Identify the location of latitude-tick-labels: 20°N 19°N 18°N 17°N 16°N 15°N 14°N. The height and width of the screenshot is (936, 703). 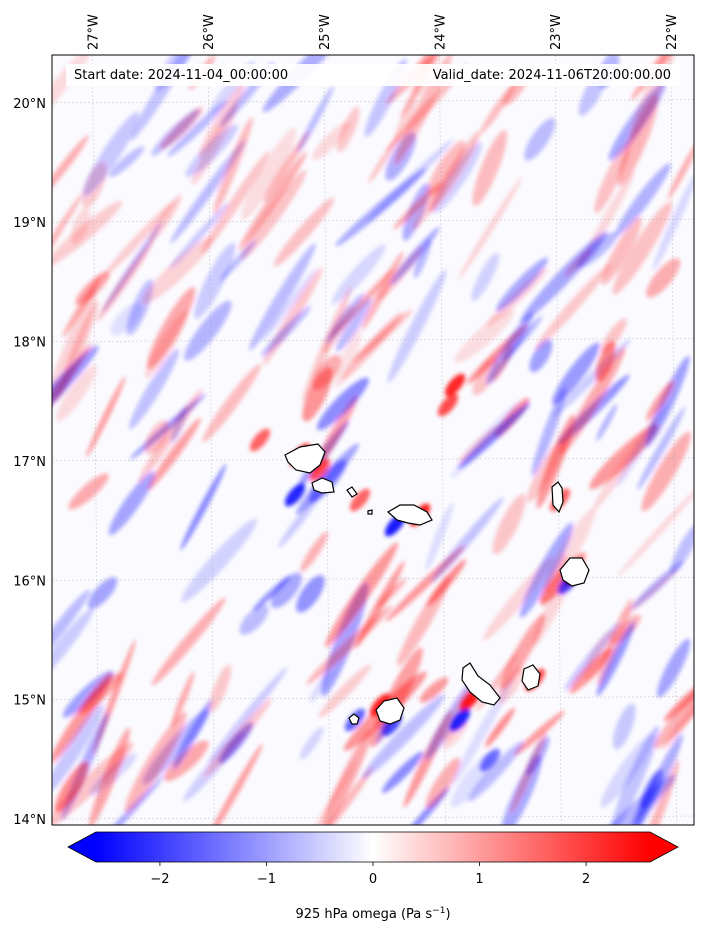
(29, 462).